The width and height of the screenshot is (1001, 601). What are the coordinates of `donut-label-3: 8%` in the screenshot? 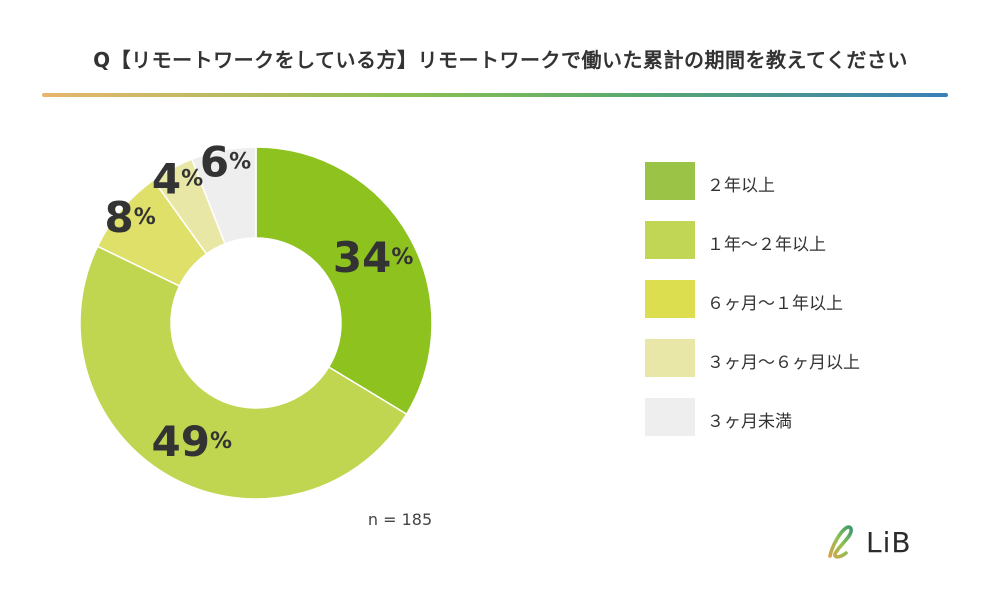 It's located at (130, 217).